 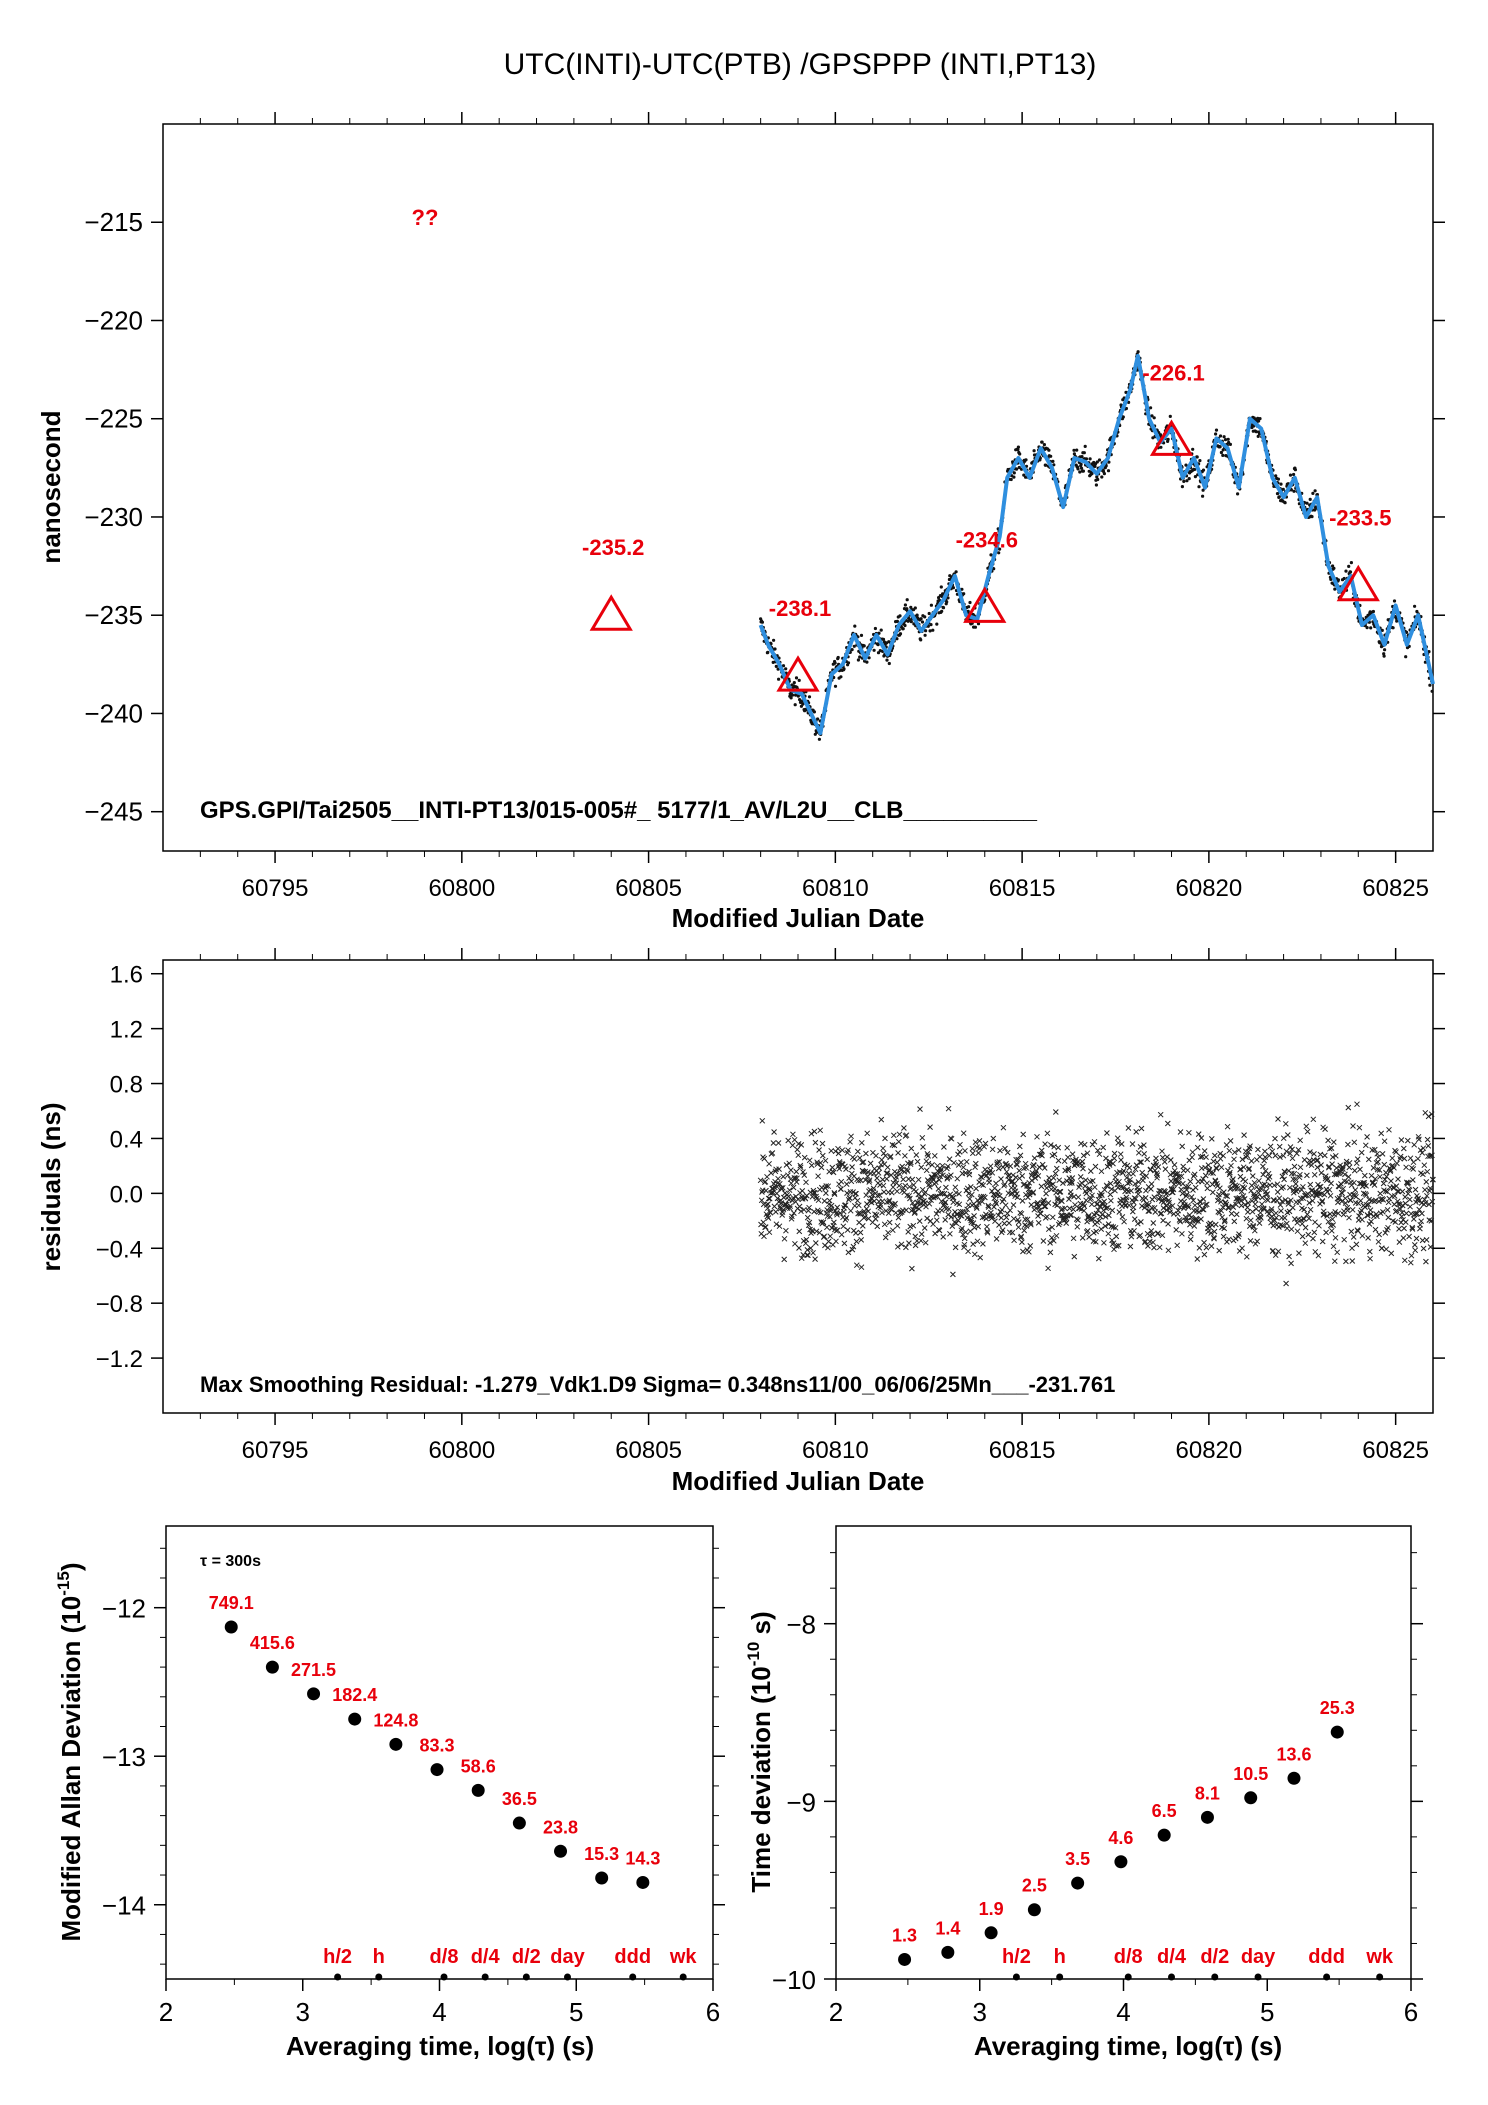 What do you see at coordinates (985, 604) in the screenshot?
I see `top-marker-triangle` at bounding box center [985, 604].